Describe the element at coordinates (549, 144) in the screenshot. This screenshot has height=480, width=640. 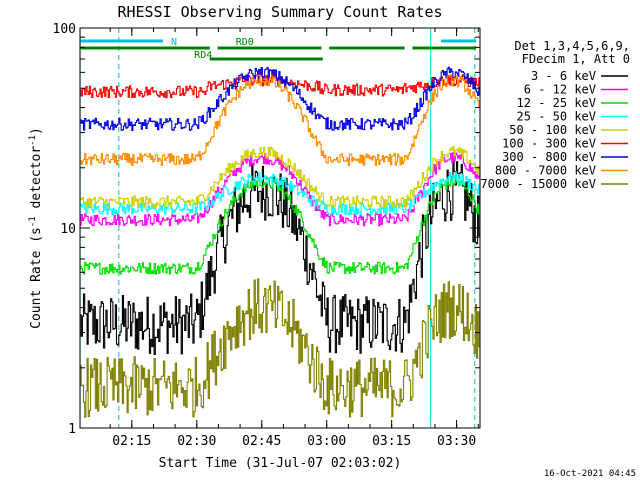
I see `legend-label: 100 - 300 keV` at that location.